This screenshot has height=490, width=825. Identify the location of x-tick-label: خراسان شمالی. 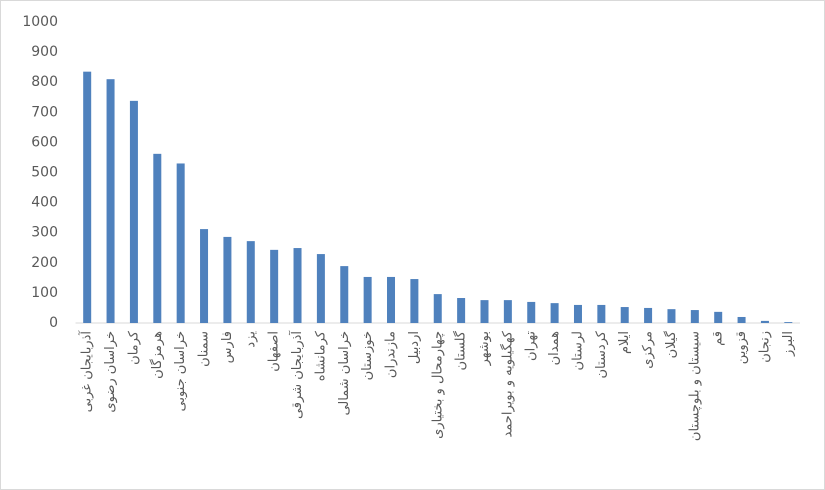
(344, 373).